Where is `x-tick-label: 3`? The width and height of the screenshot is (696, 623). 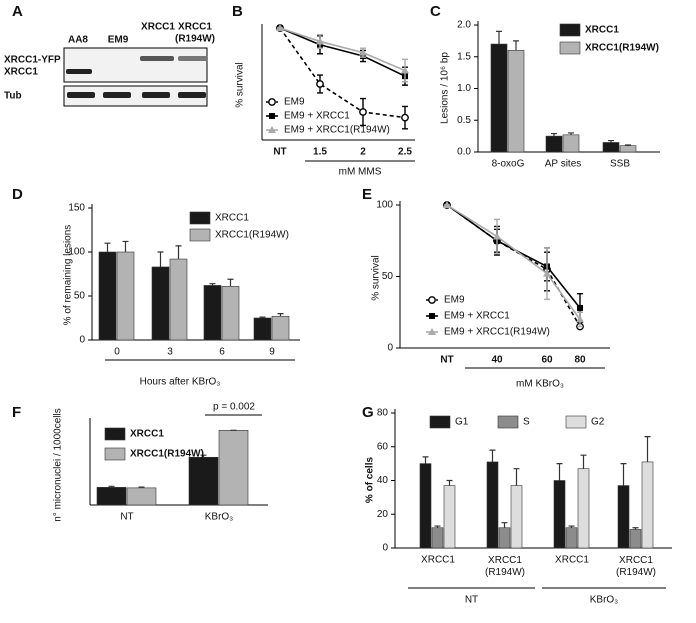 x-tick-label: 3 is located at coordinates (170, 352).